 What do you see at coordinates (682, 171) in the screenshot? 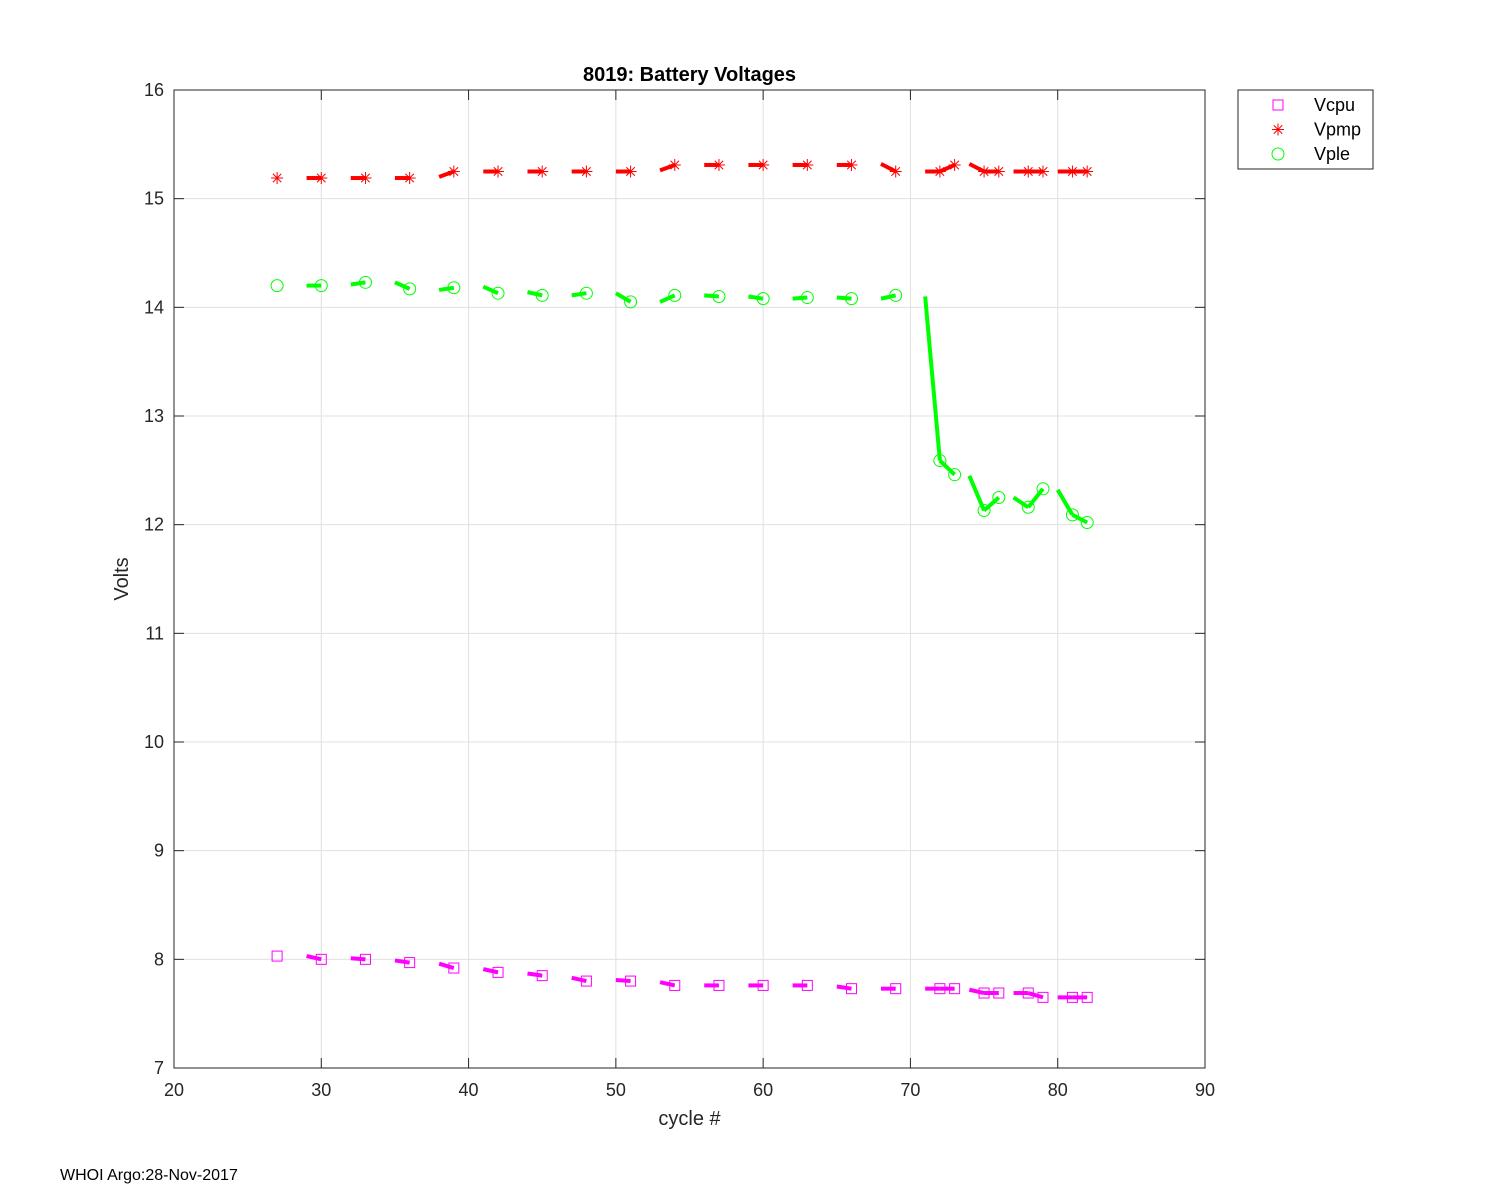
I see `series-vpmp` at bounding box center [682, 171].